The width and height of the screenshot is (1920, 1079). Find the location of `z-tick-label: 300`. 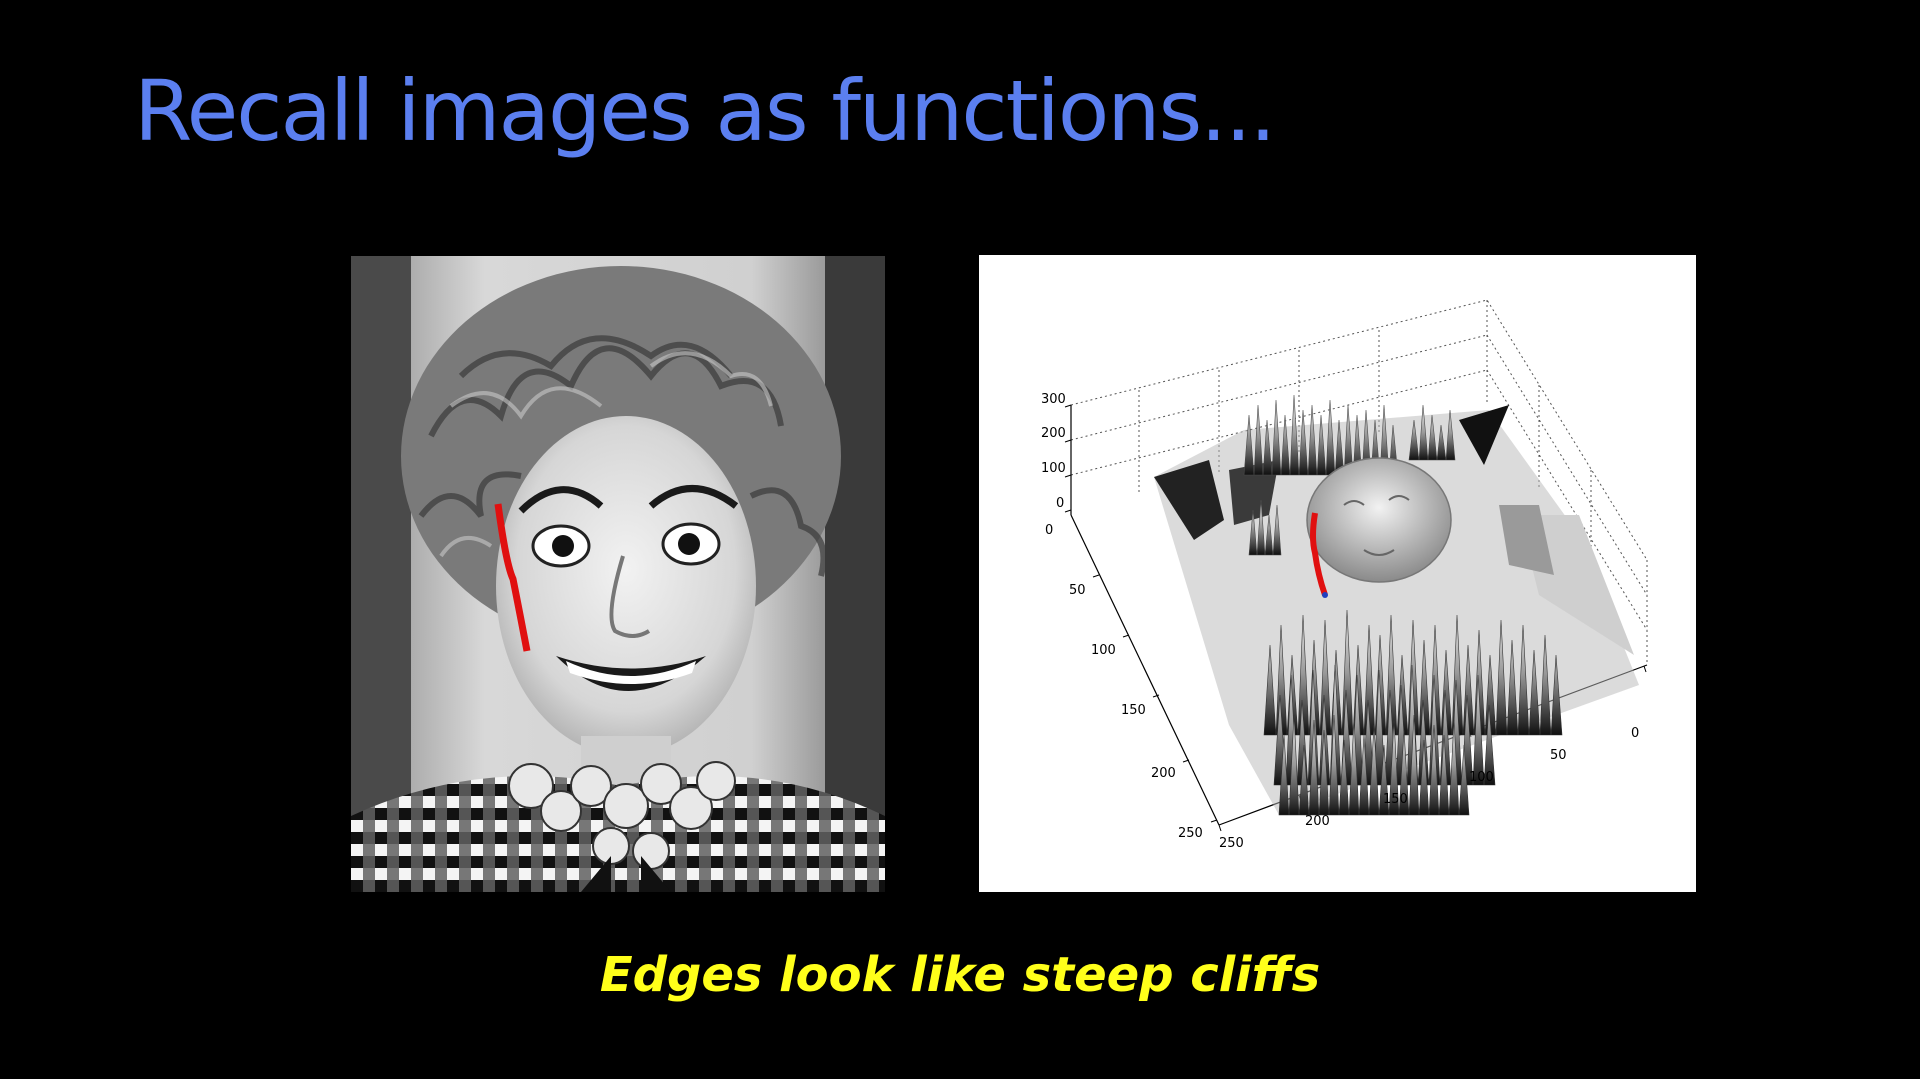

z-tick-label: 300 is located at coordinates (1053, 399).